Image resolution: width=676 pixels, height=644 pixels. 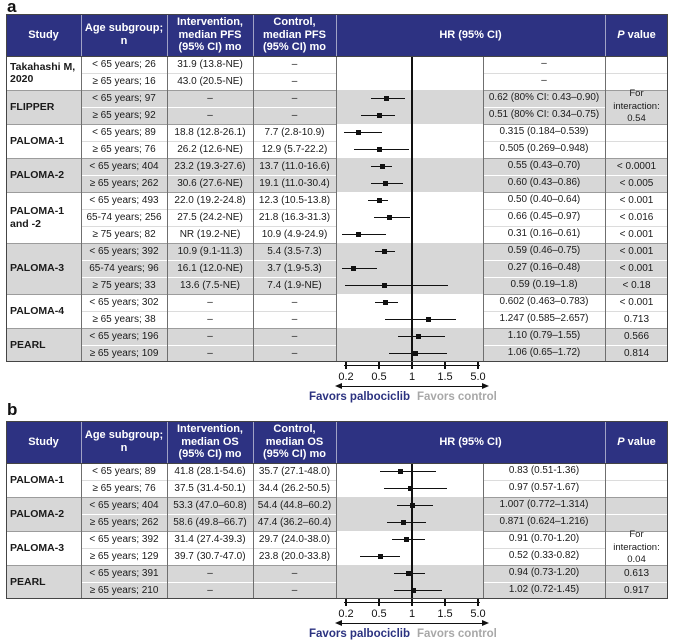 I want to click on hr-value-cell: 0.97 (0.57-1.67), so click(x=544, y=488).